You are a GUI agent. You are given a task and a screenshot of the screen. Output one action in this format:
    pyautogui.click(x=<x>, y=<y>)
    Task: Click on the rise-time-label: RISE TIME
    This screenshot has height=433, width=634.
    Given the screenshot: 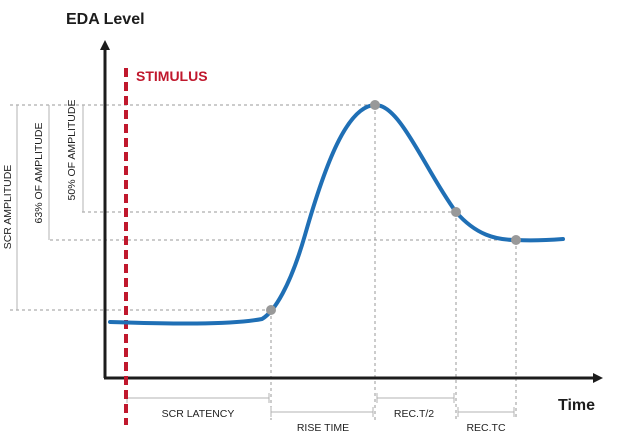 What is the action you would take?
    pyautogui.click(x=323, y=427)
    